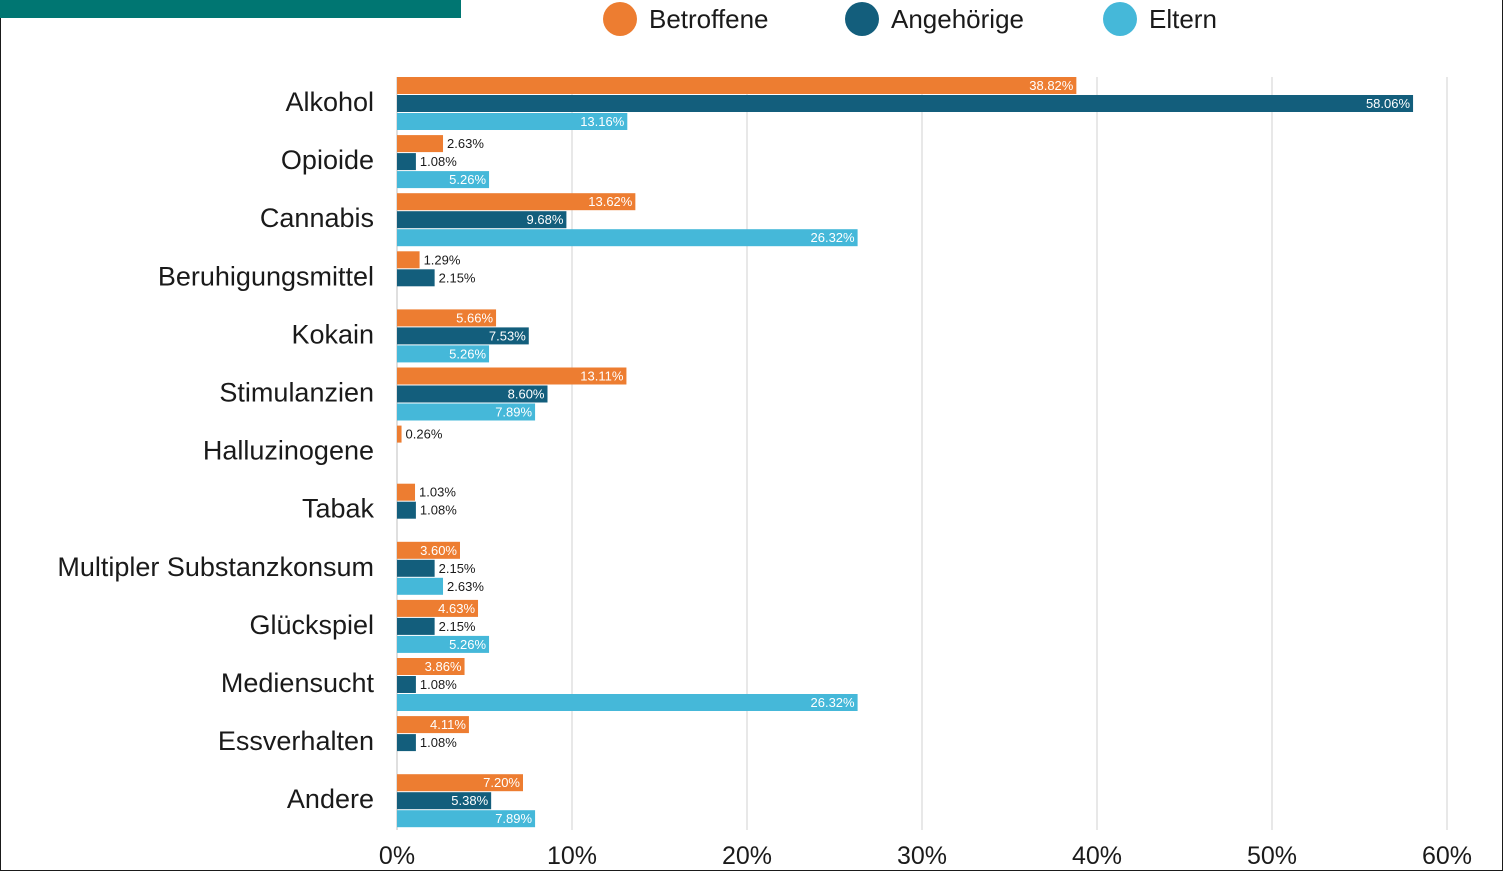  I want to click on legend-item-betroffene: Betroffene, so click(686, 19).